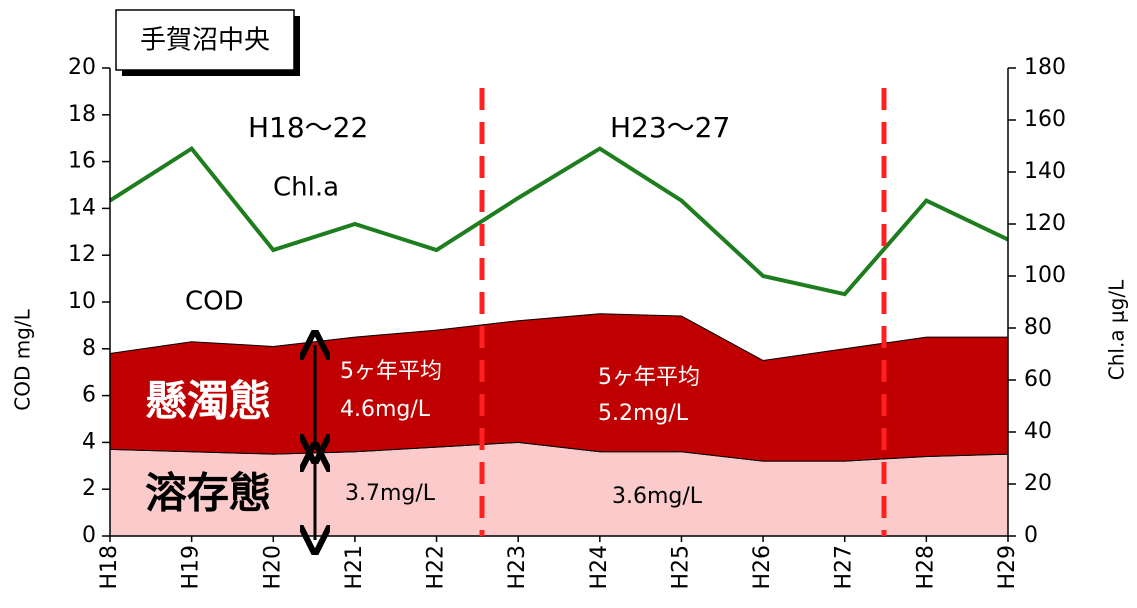 This screenshot has width=1137, height=608. What do you see at coordinates (1007, 567) in the screenshot?
I see `x-tick-label: H29` at bounding box center [1007, 567].